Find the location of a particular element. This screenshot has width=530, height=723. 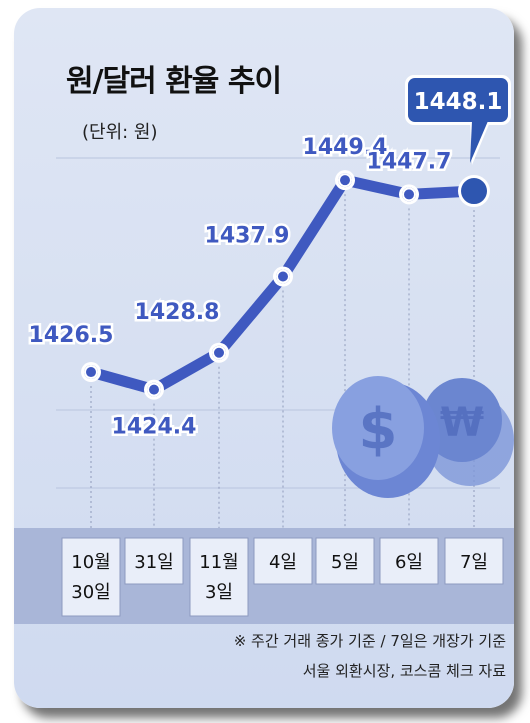

dollar-icon: $ is located at coordinates (378, 429).